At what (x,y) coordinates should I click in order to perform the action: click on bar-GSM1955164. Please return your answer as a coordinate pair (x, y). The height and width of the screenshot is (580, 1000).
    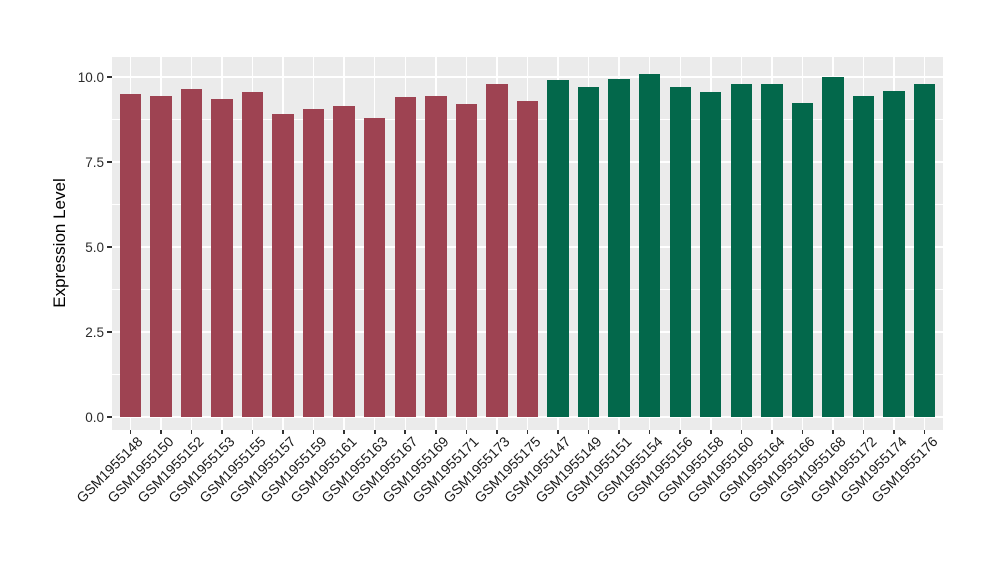
    Looking at the image, I should click on (772, 250).